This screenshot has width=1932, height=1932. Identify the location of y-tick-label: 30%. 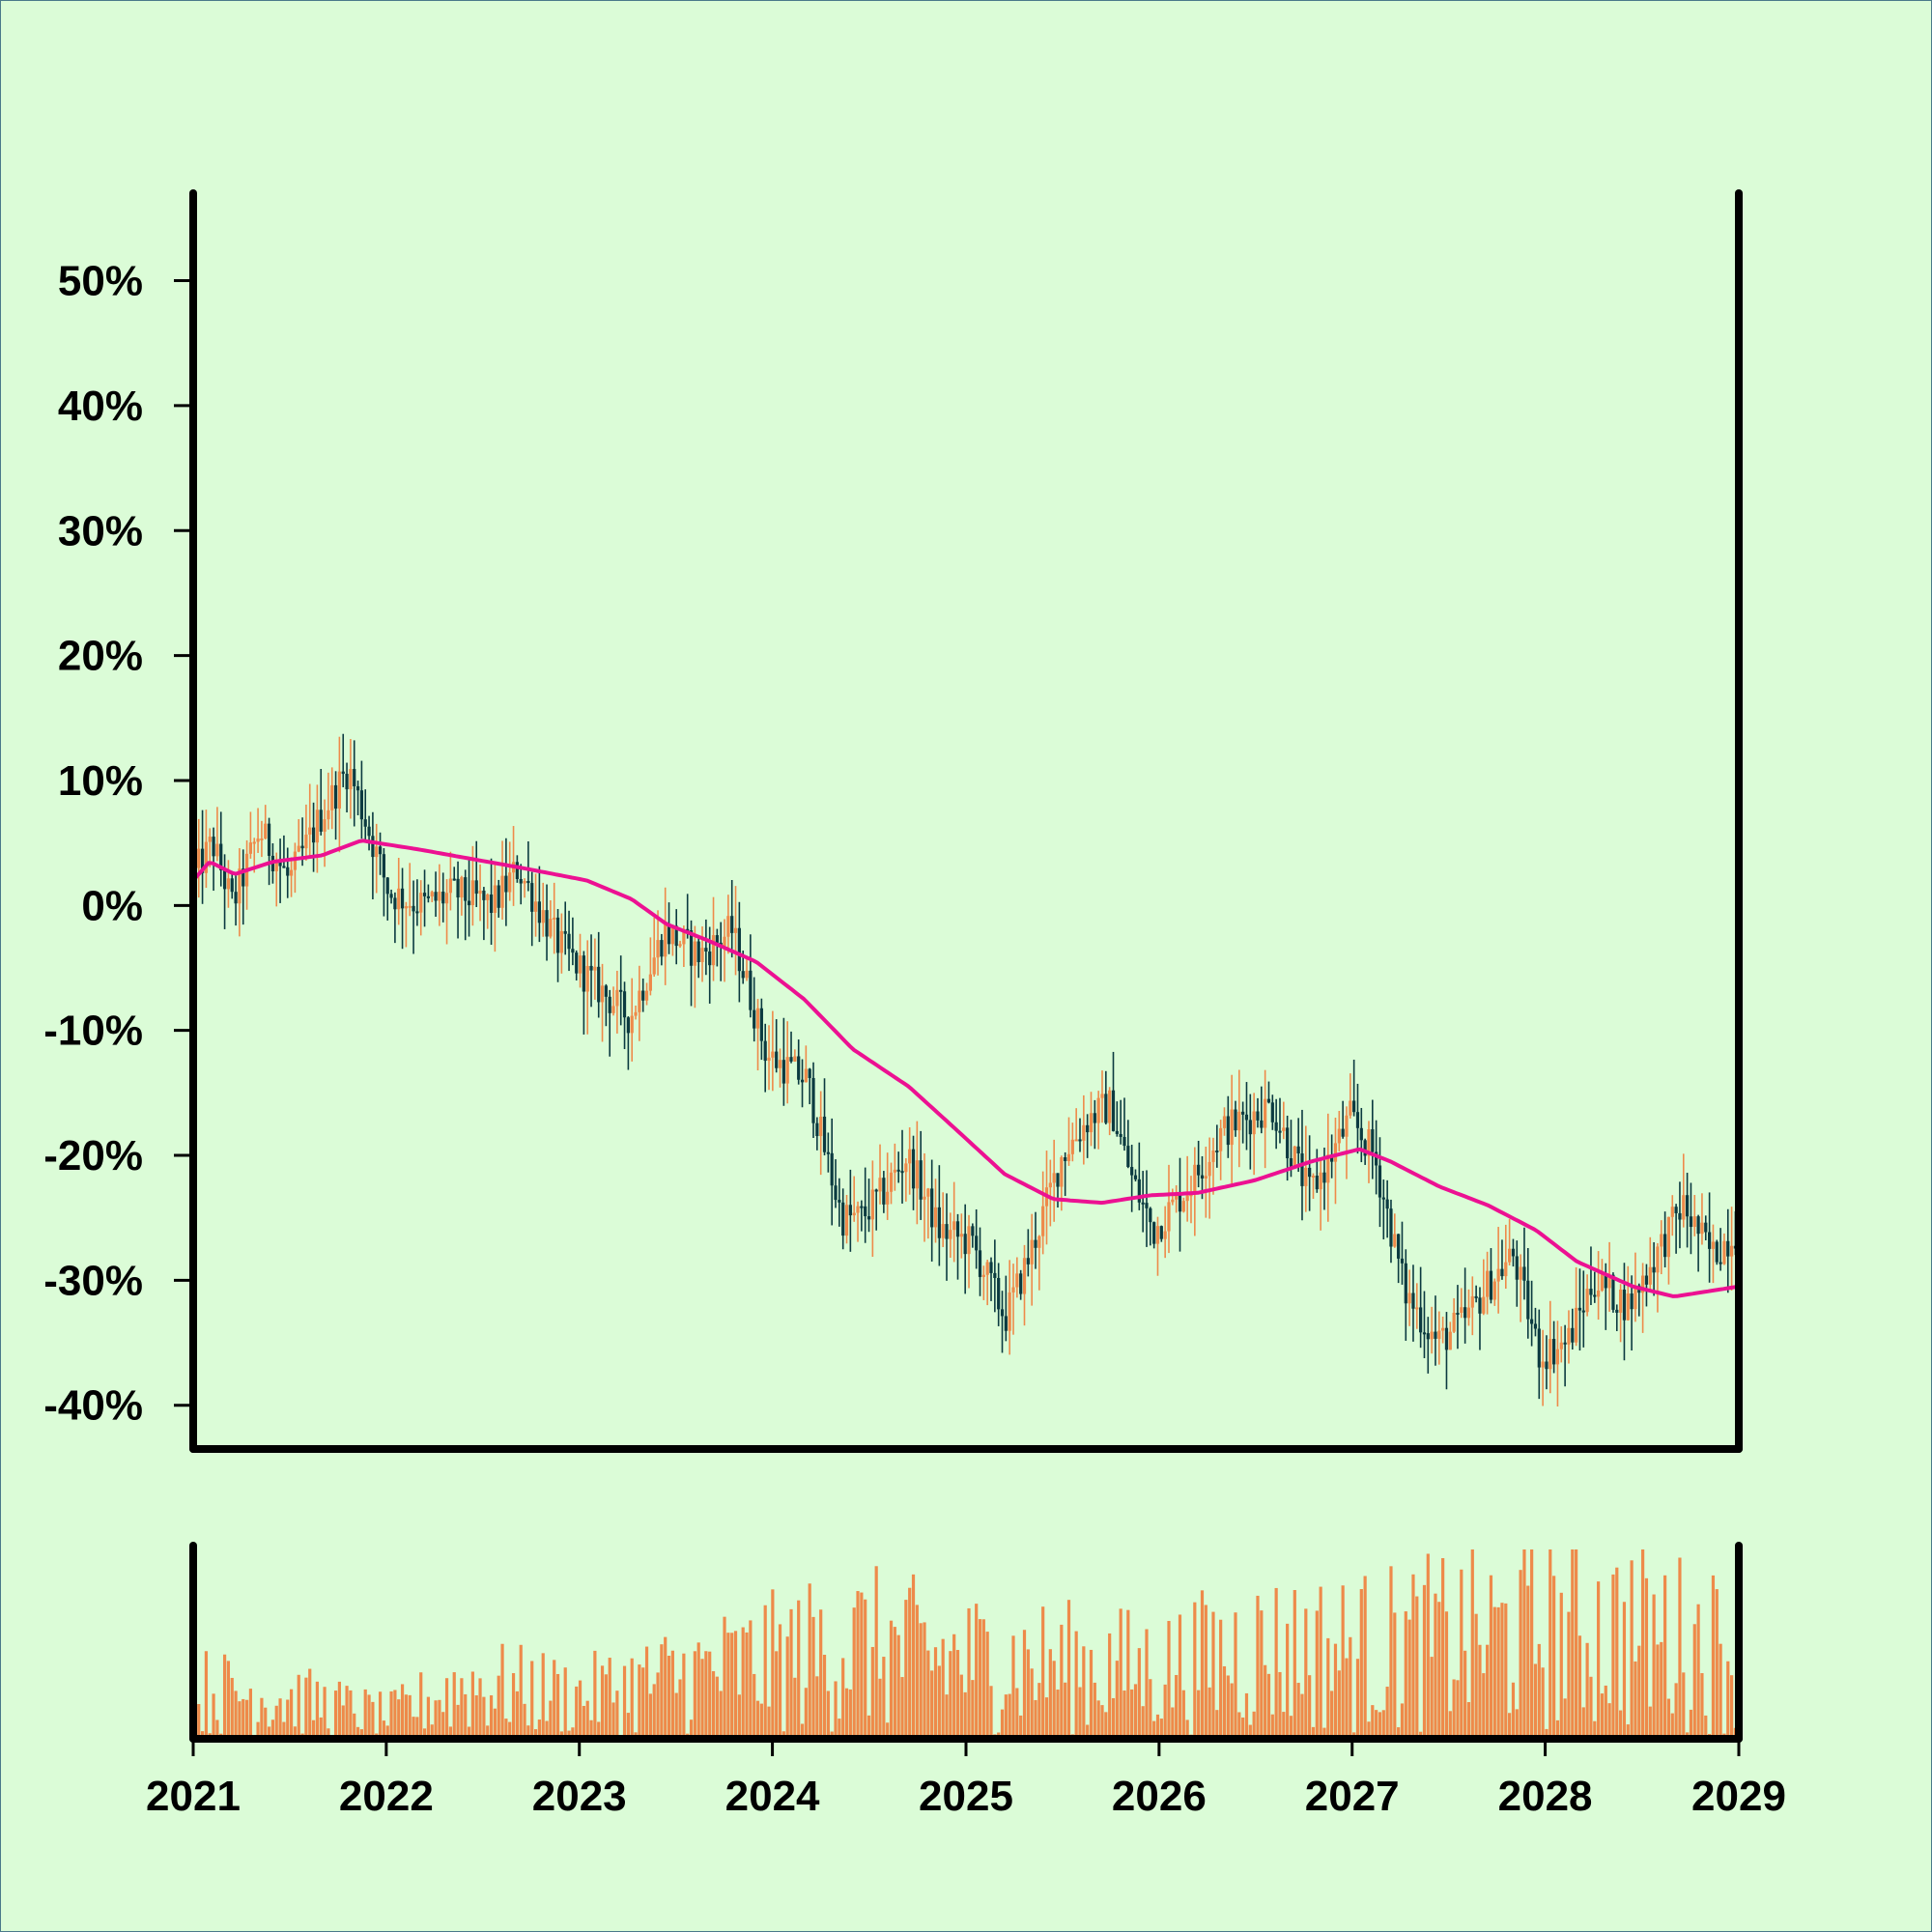
(100, 530).